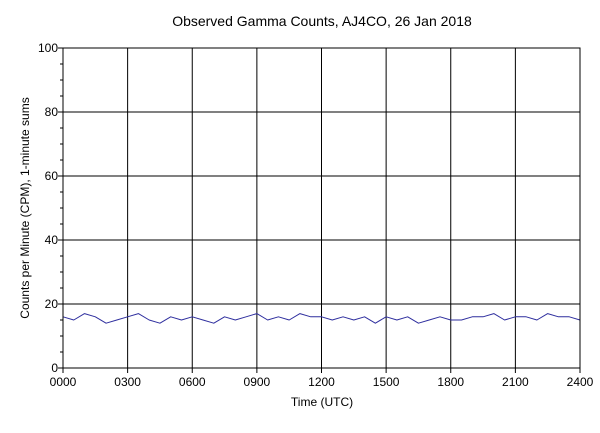  Describe the element at coordinates (48, 48) in the screenshot. I see `y-tick-label-5: 100` at that location.